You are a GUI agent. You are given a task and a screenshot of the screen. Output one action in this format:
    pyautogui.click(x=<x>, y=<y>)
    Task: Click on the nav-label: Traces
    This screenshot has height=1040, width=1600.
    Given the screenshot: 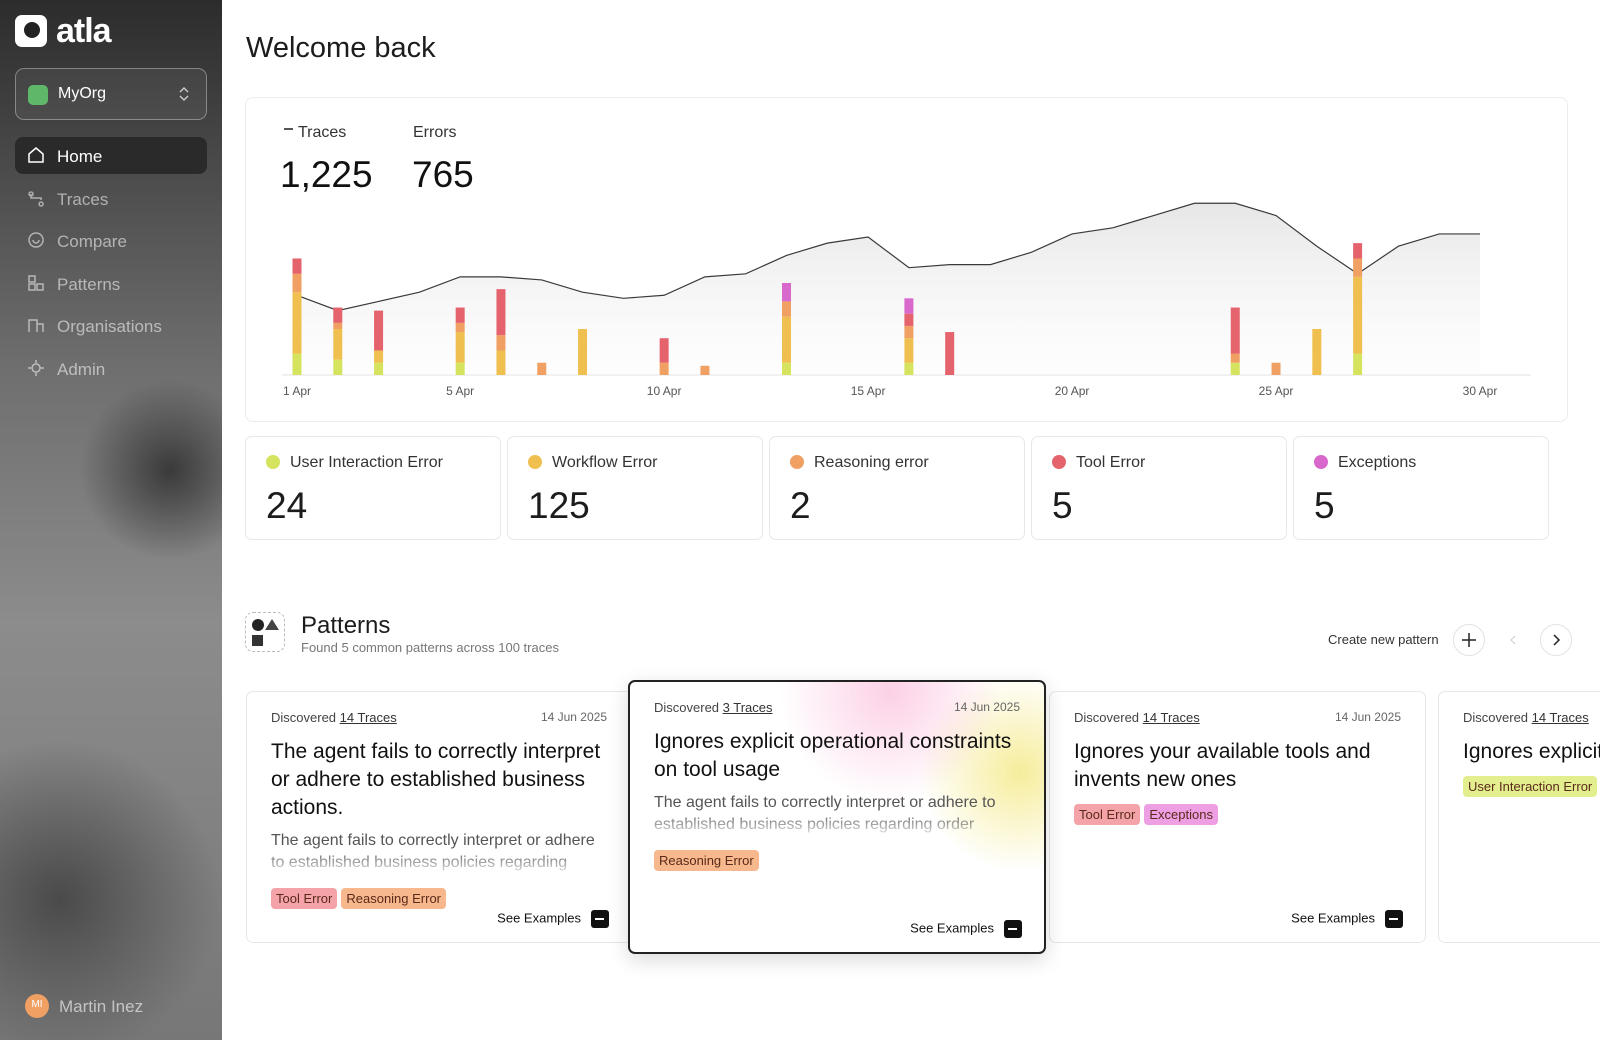 What is the action you would take?
    pyautogui.click(x=83, y=199)
    